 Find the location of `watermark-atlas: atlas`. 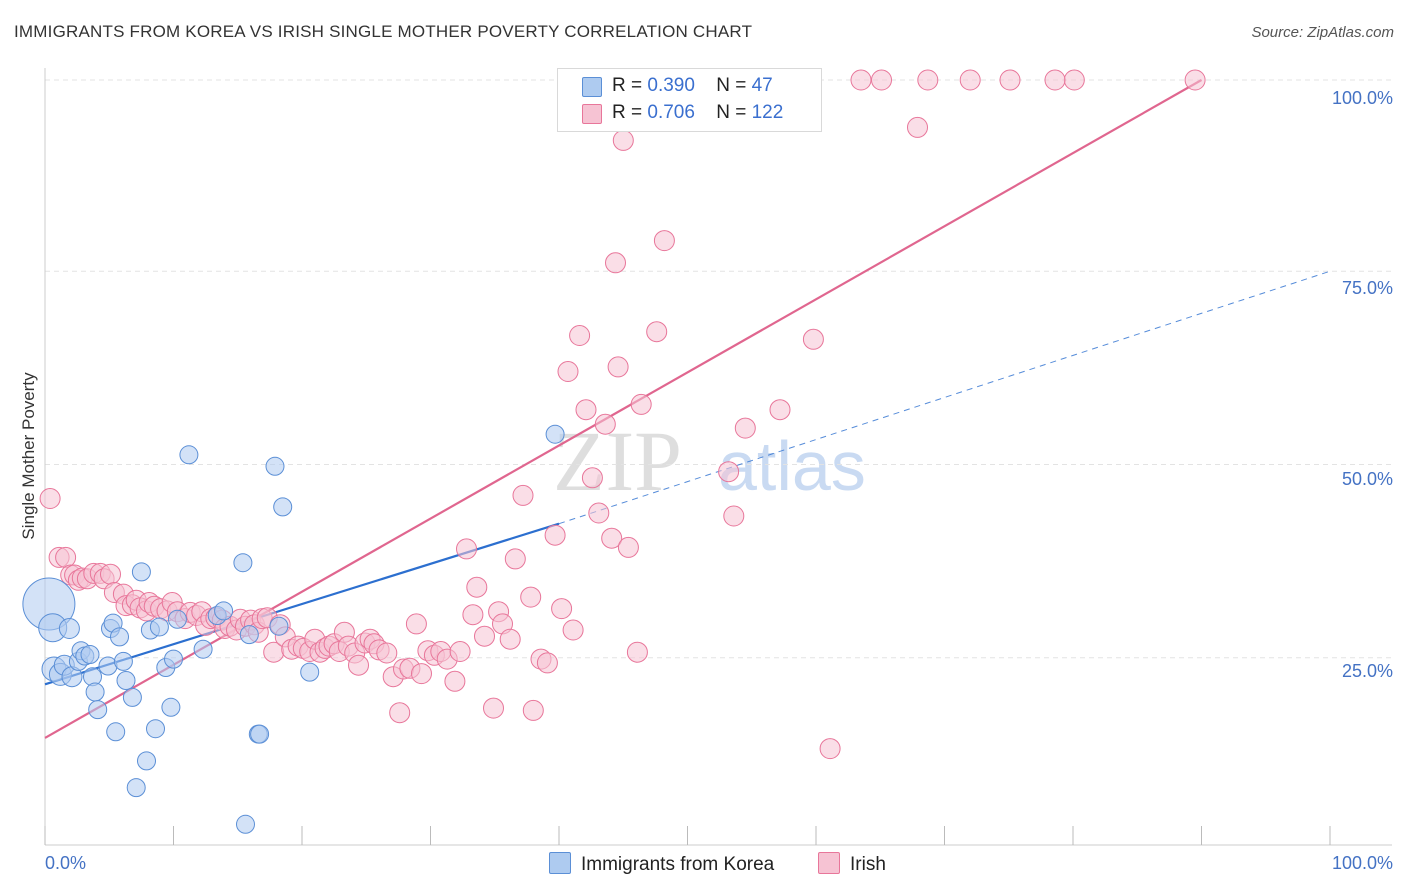

watermark-atlas: atlas is located at coordinates (792, 466).